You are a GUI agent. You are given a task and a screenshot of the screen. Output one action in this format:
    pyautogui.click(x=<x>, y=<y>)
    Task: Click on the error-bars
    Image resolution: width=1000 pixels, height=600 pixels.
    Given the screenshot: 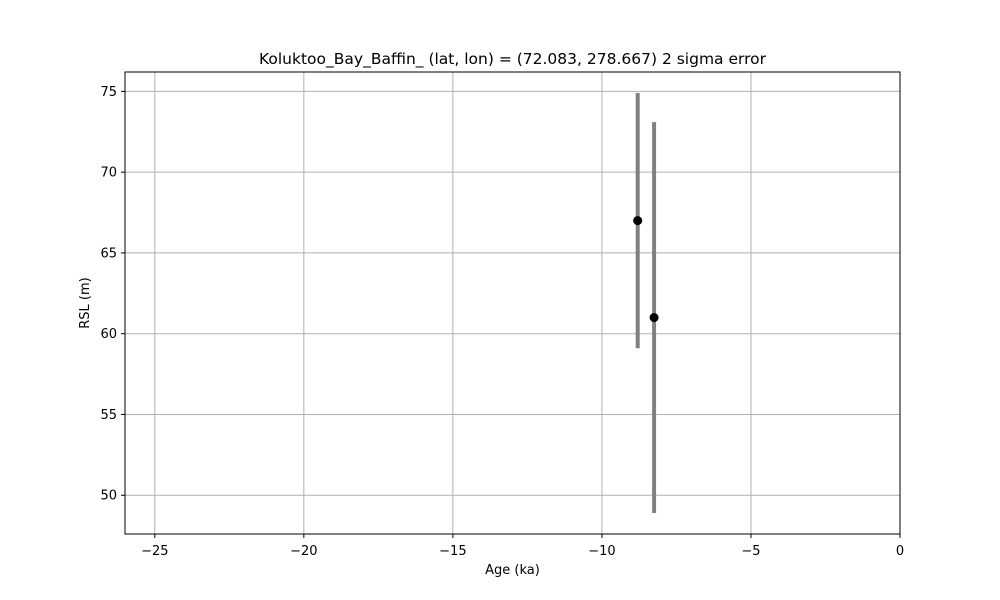 What is the action you would take?
    pyautogui.click(x=646, y=303)
    